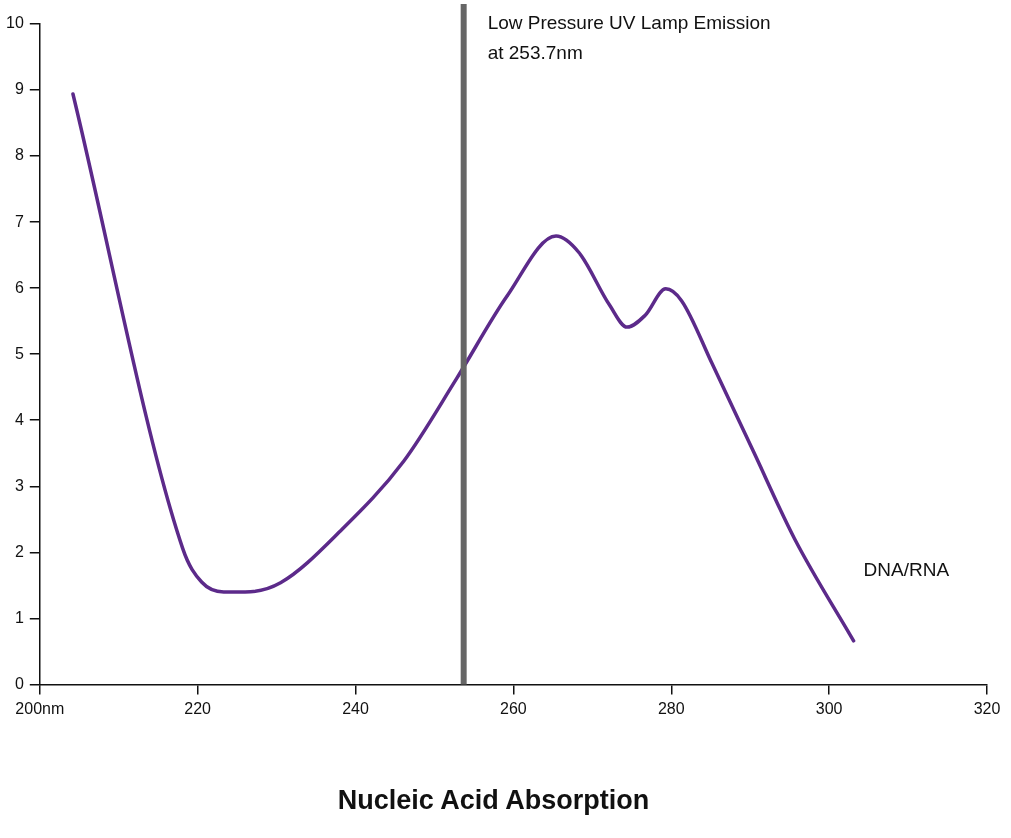 The width and height of the screenshot is (1011, 838). Describe the element at coordinates (629, 37) in the screenshot. I see `ref-line-label: Low Pressure UV Lamp Emission at 253.7nm` at that location.